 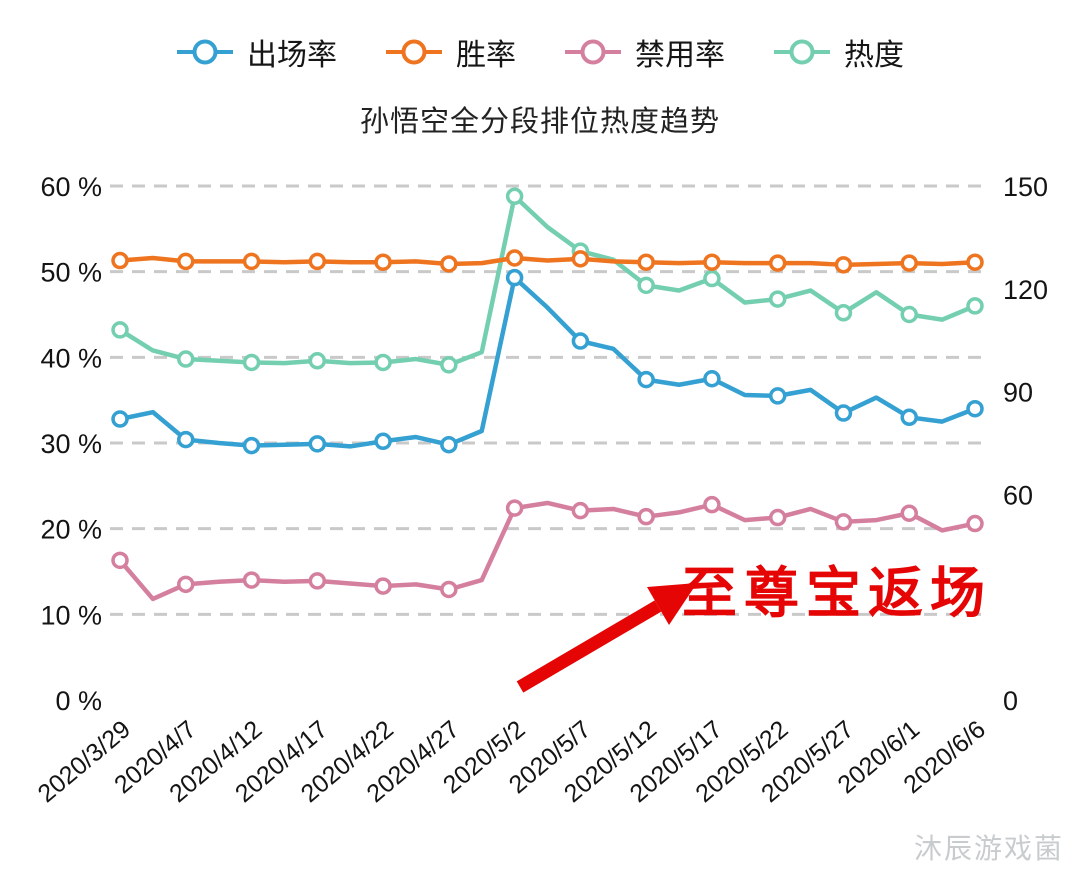 I want to click on chart-title: 孙悟空全分段排位热度趋势, so click(x=539, y=122).